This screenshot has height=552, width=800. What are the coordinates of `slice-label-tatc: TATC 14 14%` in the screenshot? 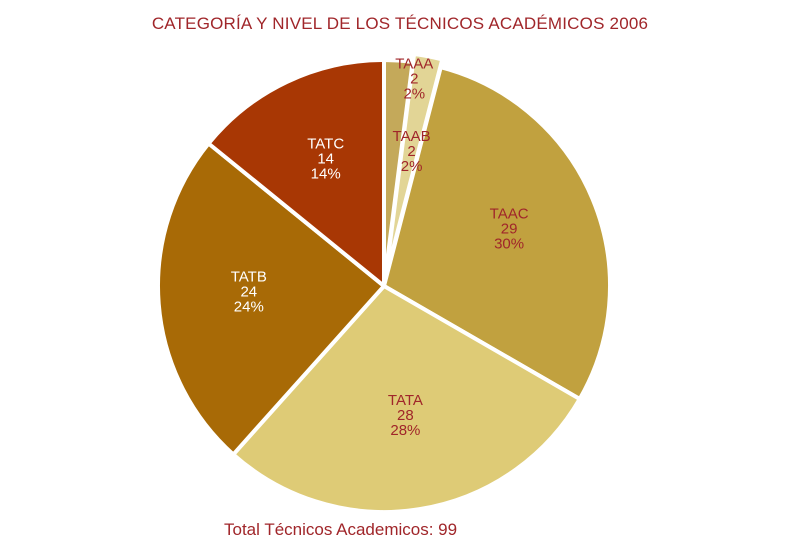 It's located at (325, 159).